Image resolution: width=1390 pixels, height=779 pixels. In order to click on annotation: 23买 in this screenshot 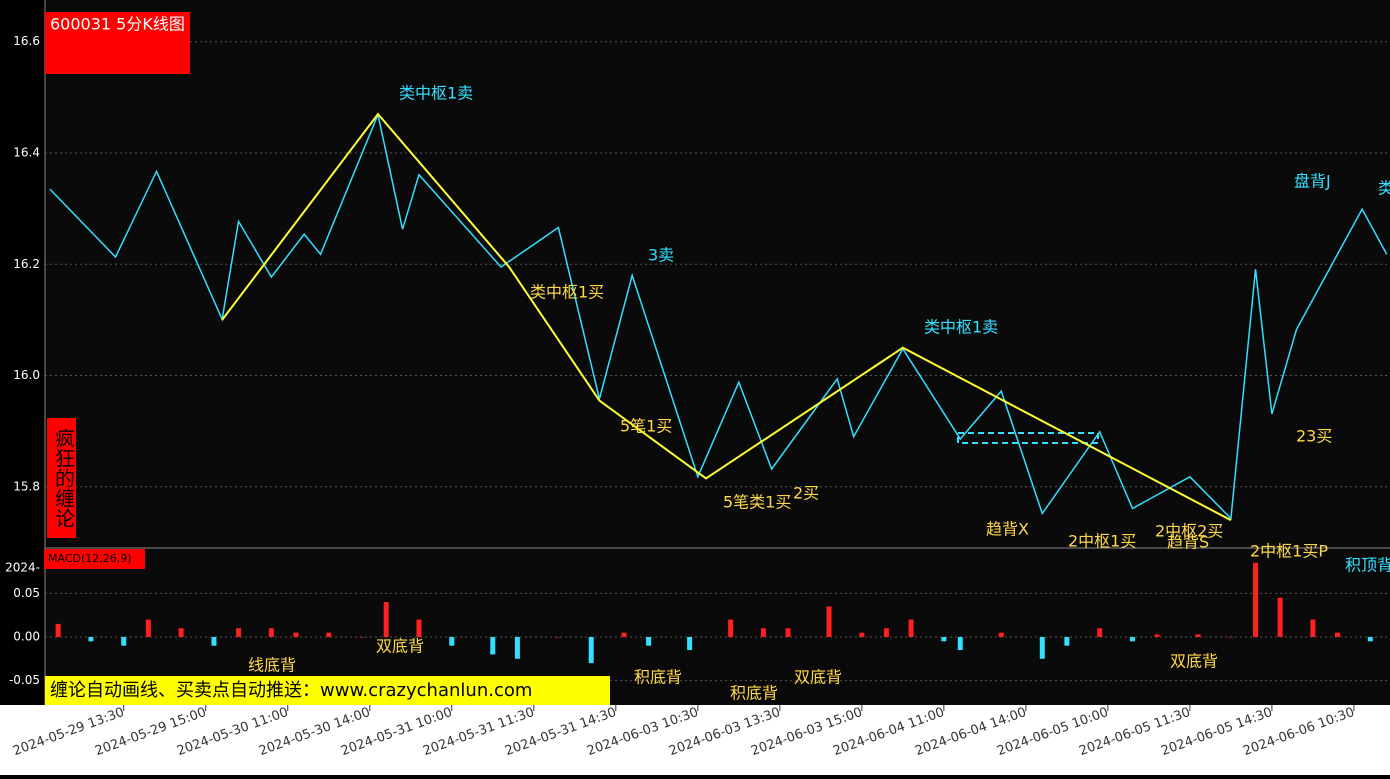, I will do `click(1314, 436)`.